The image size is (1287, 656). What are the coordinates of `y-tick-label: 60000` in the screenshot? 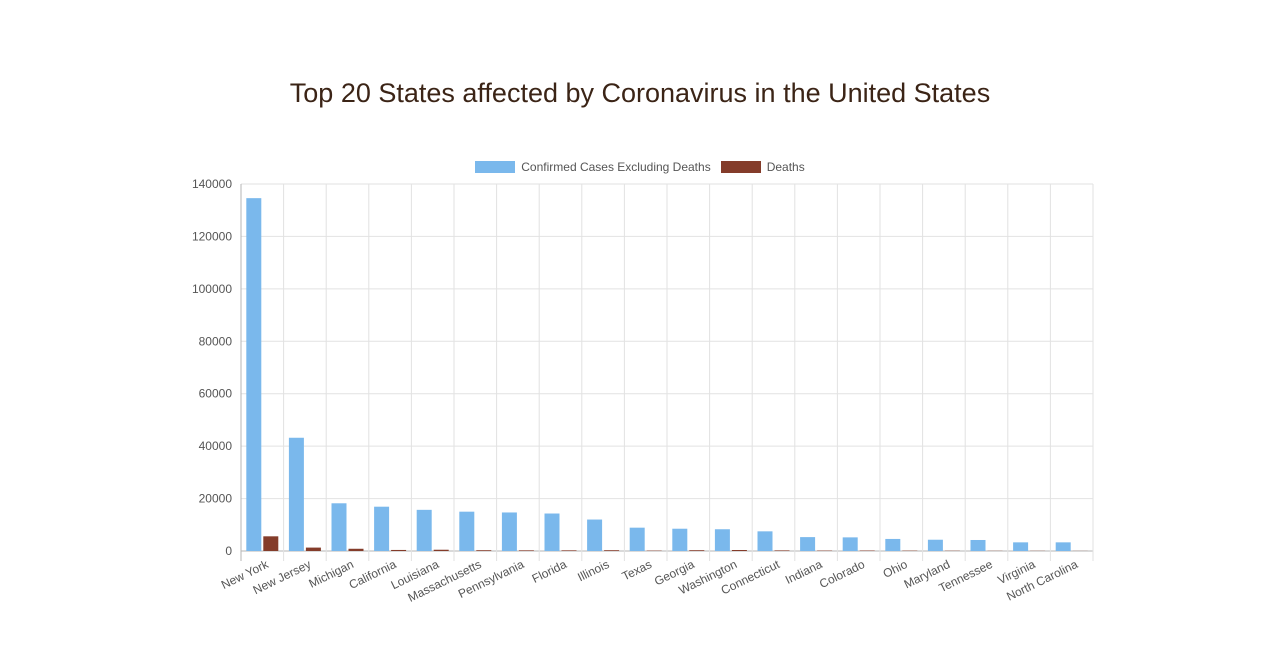 It's located at (216, 394).